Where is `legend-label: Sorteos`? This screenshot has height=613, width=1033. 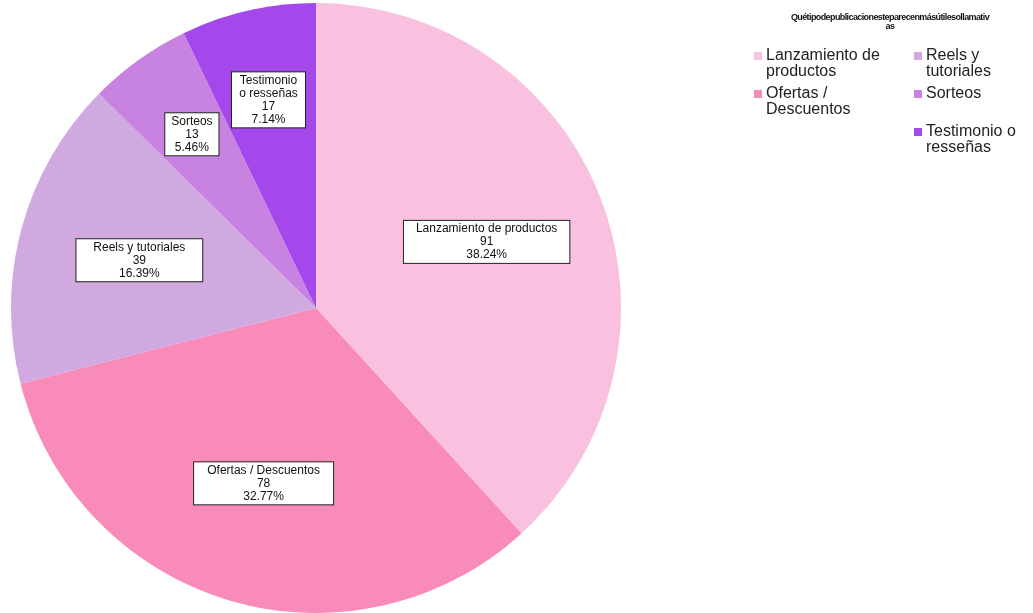 legend-label: Sorteos is located at coordinates (954, 92).